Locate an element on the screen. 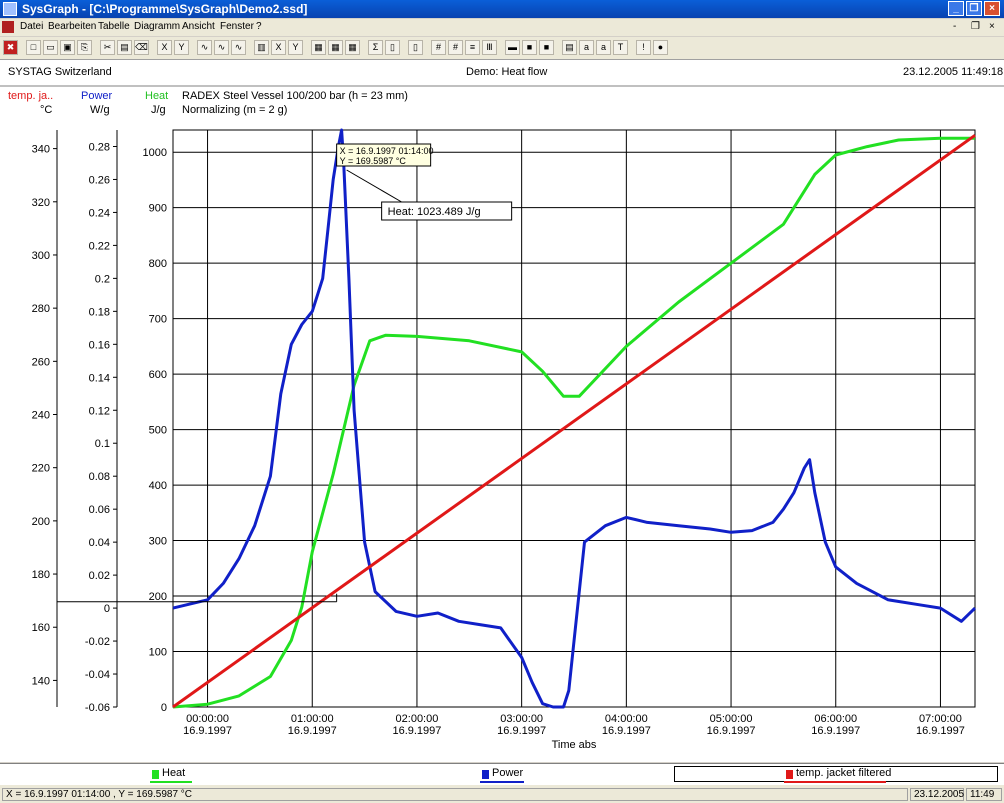 This screenshot has height=803, width=1004. open-file-icon: ▭ is located at coordinates (50, 47).